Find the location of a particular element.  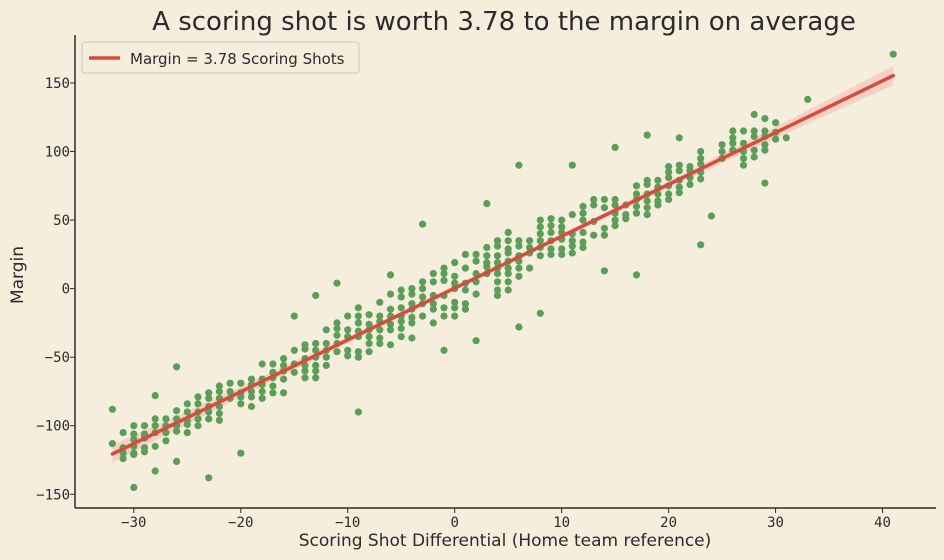

y-tick-label: 100 is located at coordinates (57, 153).